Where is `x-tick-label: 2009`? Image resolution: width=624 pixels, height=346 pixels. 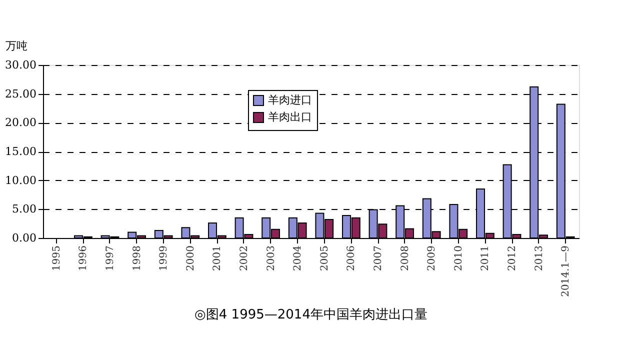
x-tick-label: 2009 is located at coordinates (432, 258).